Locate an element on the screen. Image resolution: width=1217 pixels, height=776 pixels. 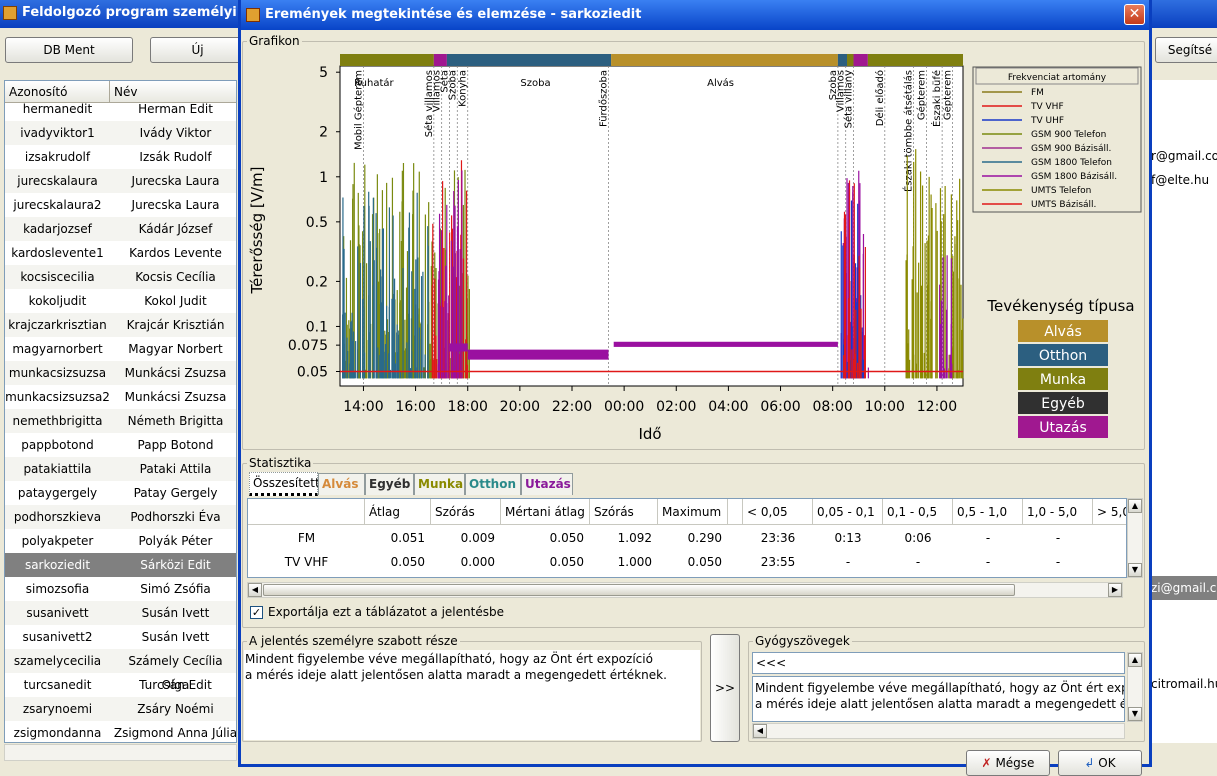
gyogy-vertical-scrollbar: ▲ ▼ is located at coordinates (1135, 687).